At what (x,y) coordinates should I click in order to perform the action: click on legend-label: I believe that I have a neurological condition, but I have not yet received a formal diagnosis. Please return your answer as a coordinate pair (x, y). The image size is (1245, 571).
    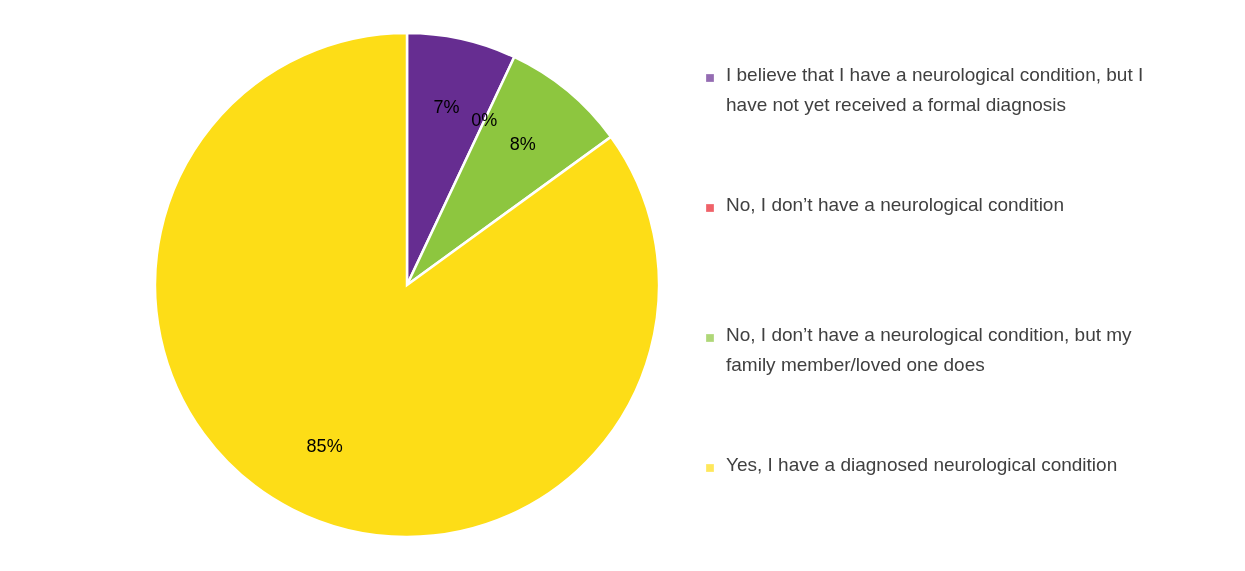
    Looking at the image, I should click on (935, 89).